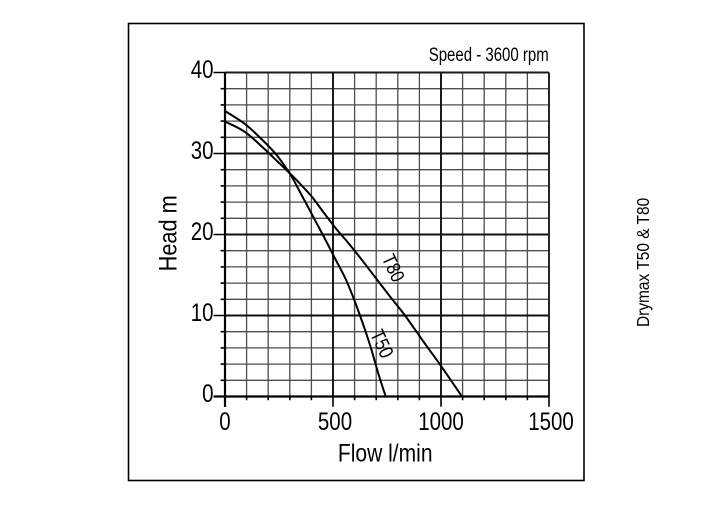  Describe the element at coordinates (202, 70) in the screenshot. I see `svg-text: 40` at that location.